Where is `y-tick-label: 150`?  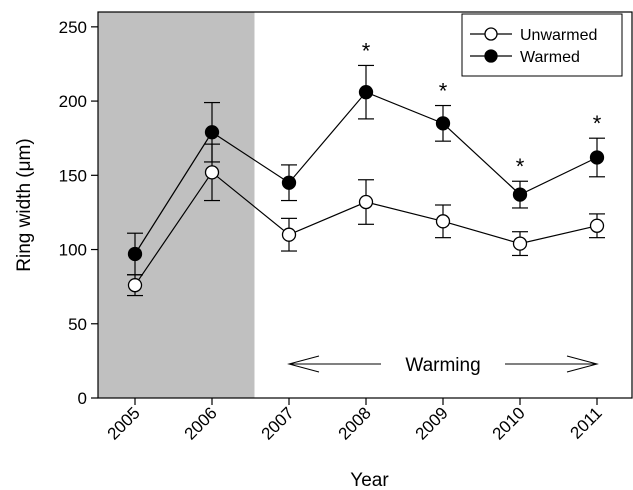
y-tick-label: 150 is located at coordinates (73, 175).